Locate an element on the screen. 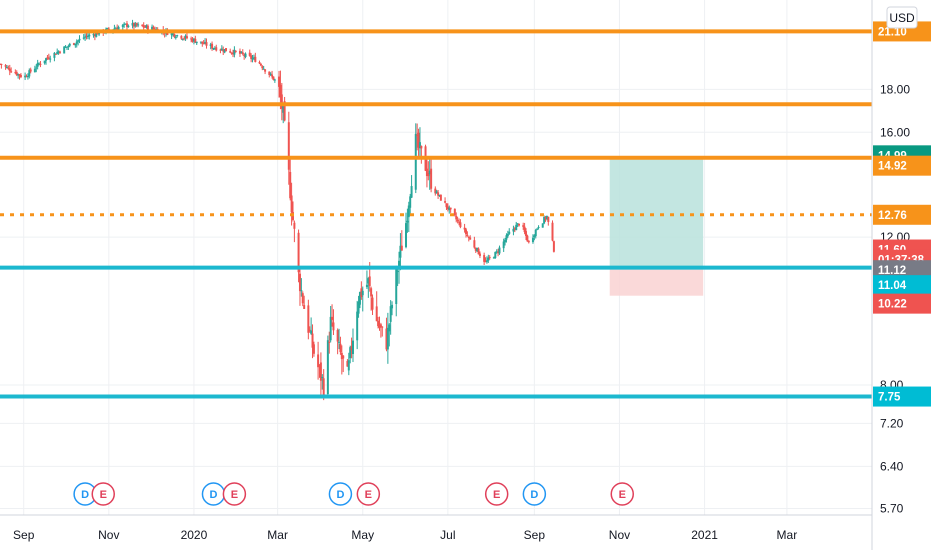  event-circle is located at coordinates (534, 494).